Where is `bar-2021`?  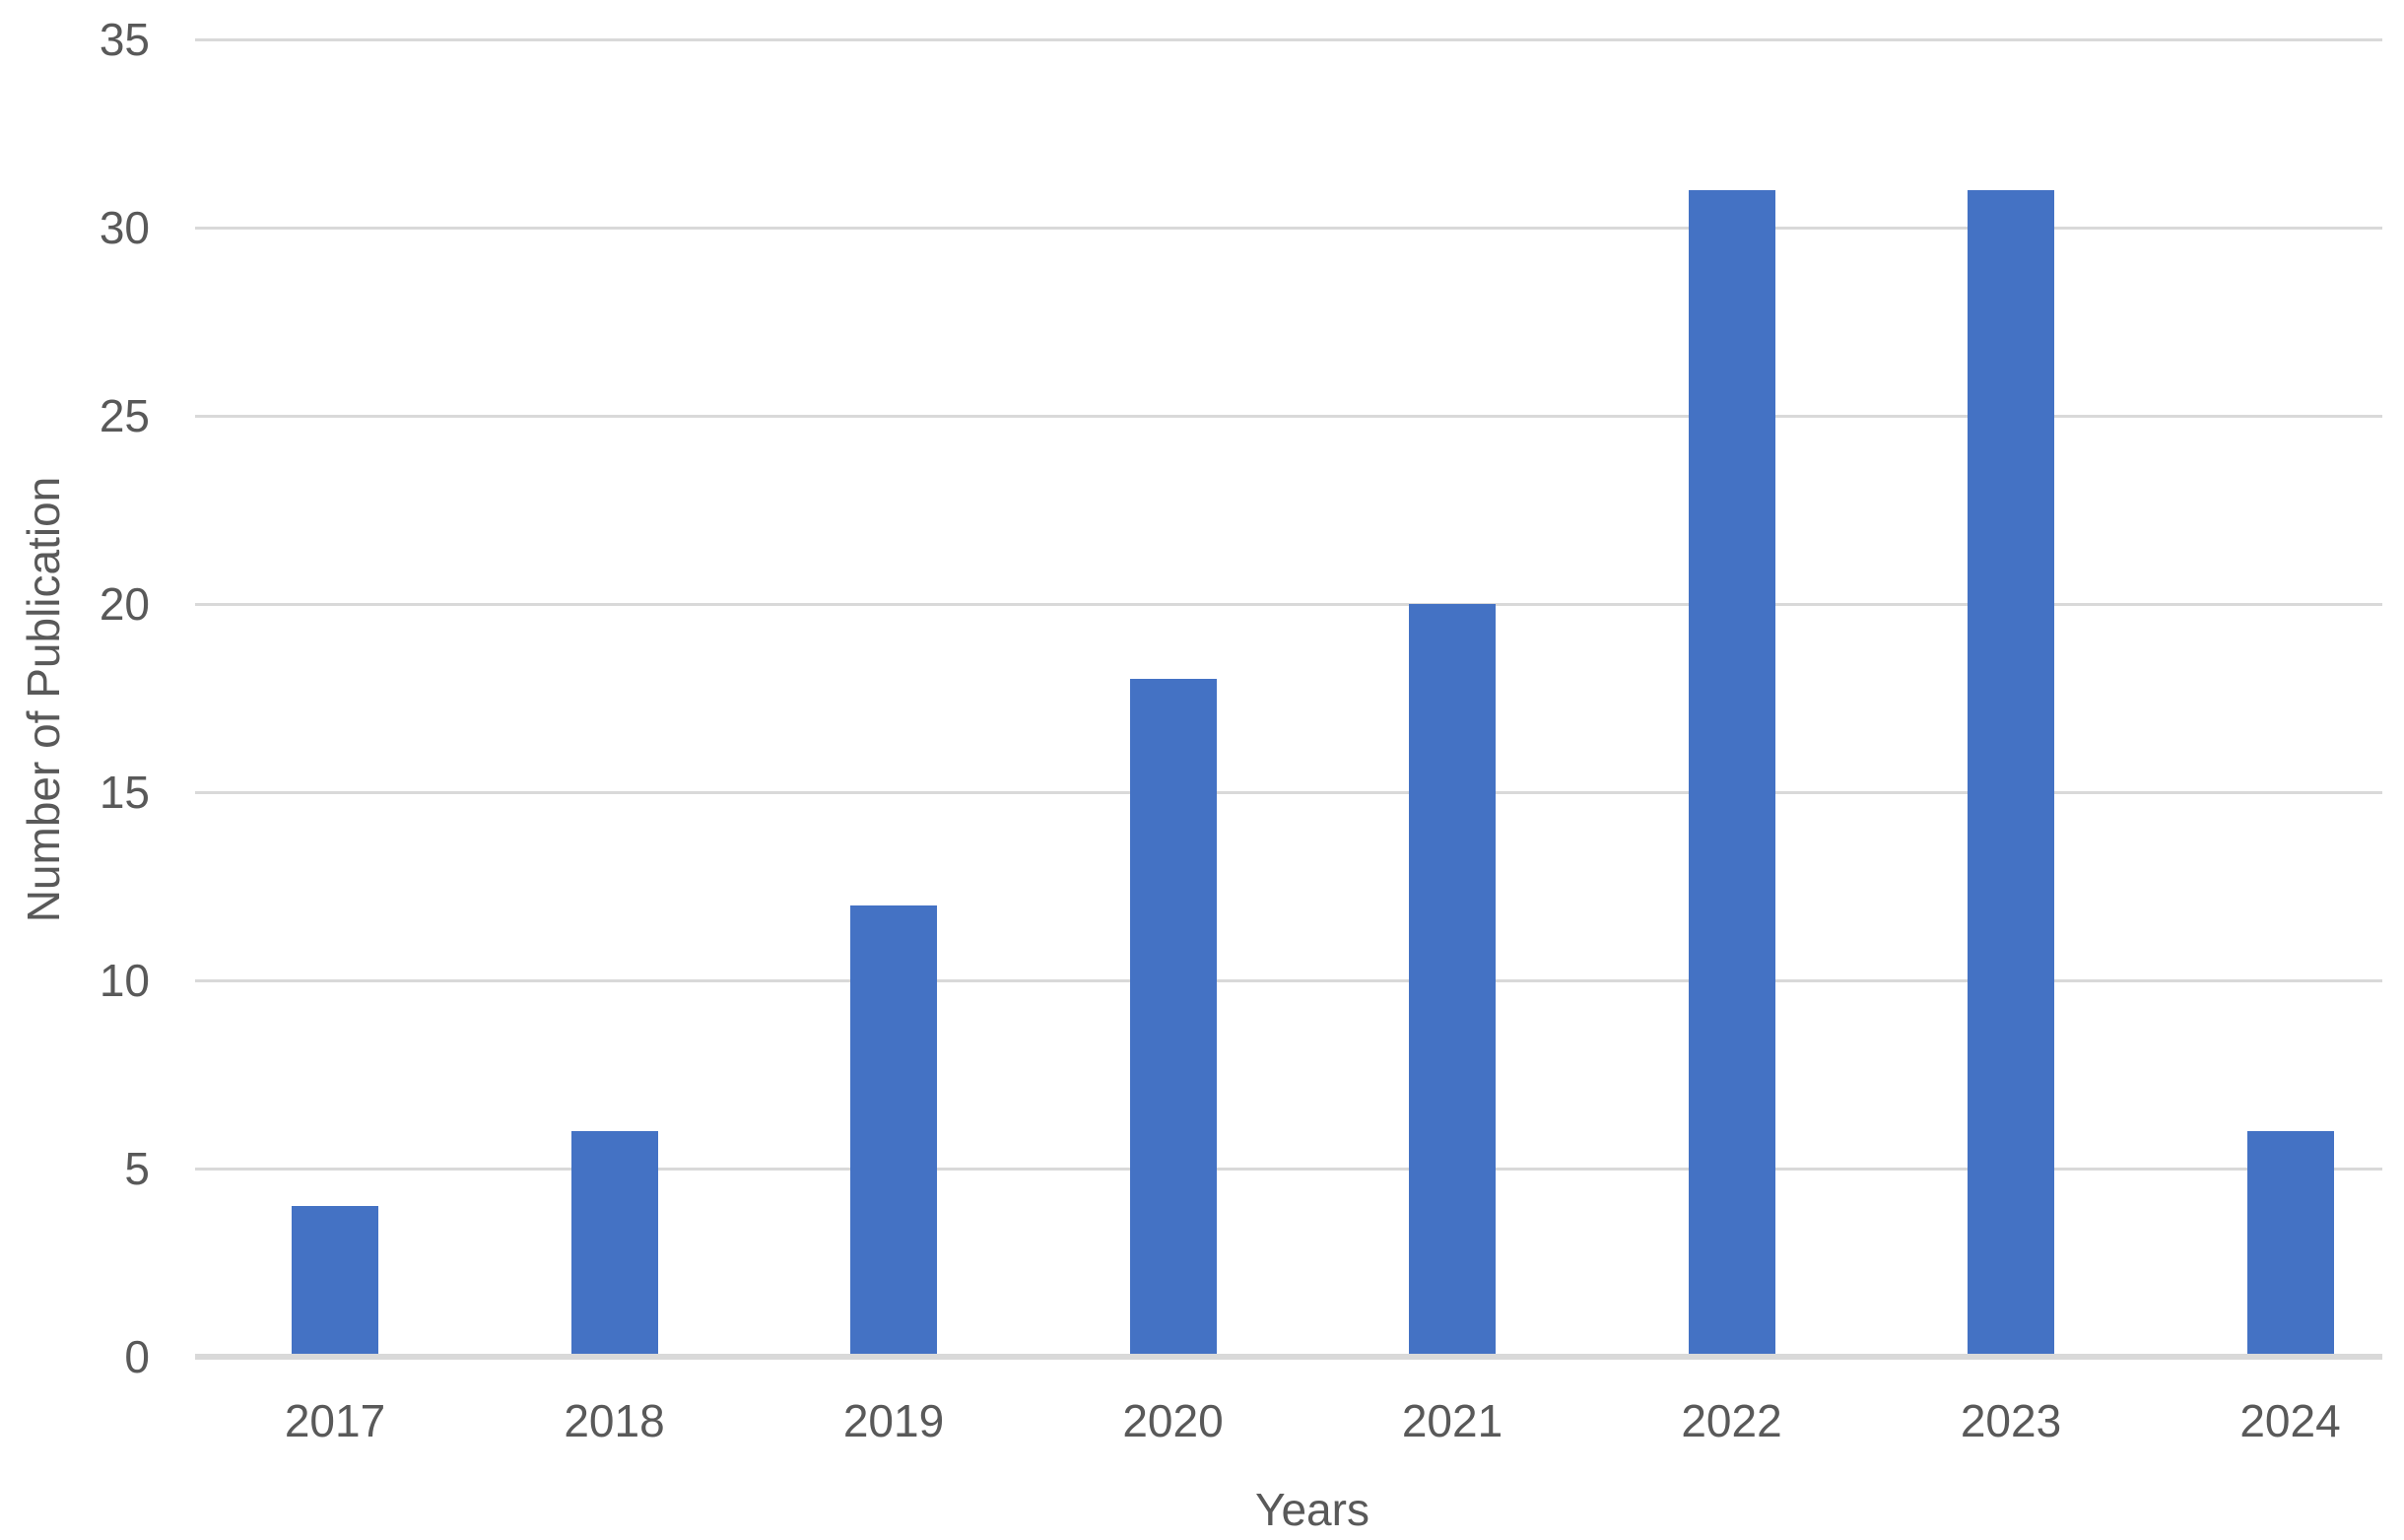 bar-2021 is located at coordinates (1452, 979).